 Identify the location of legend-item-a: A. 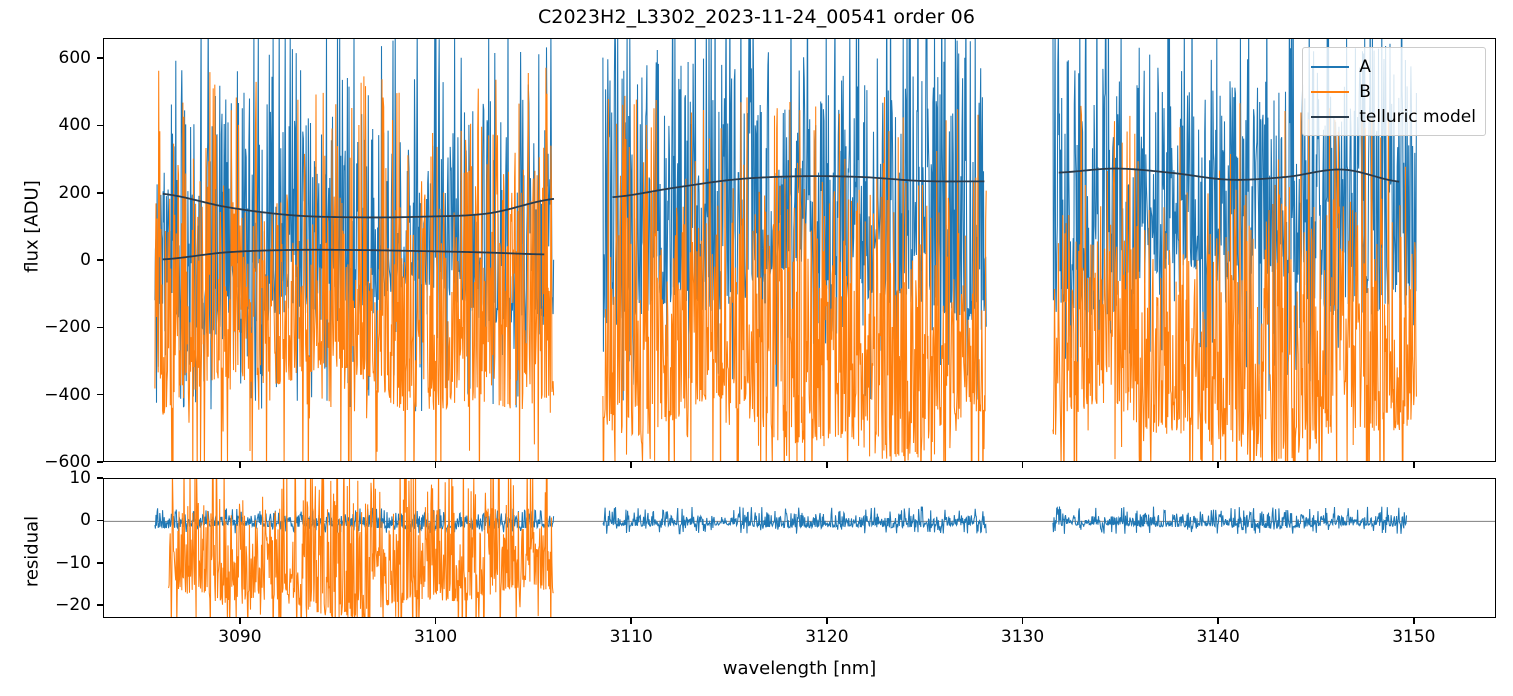
(1393, 66).